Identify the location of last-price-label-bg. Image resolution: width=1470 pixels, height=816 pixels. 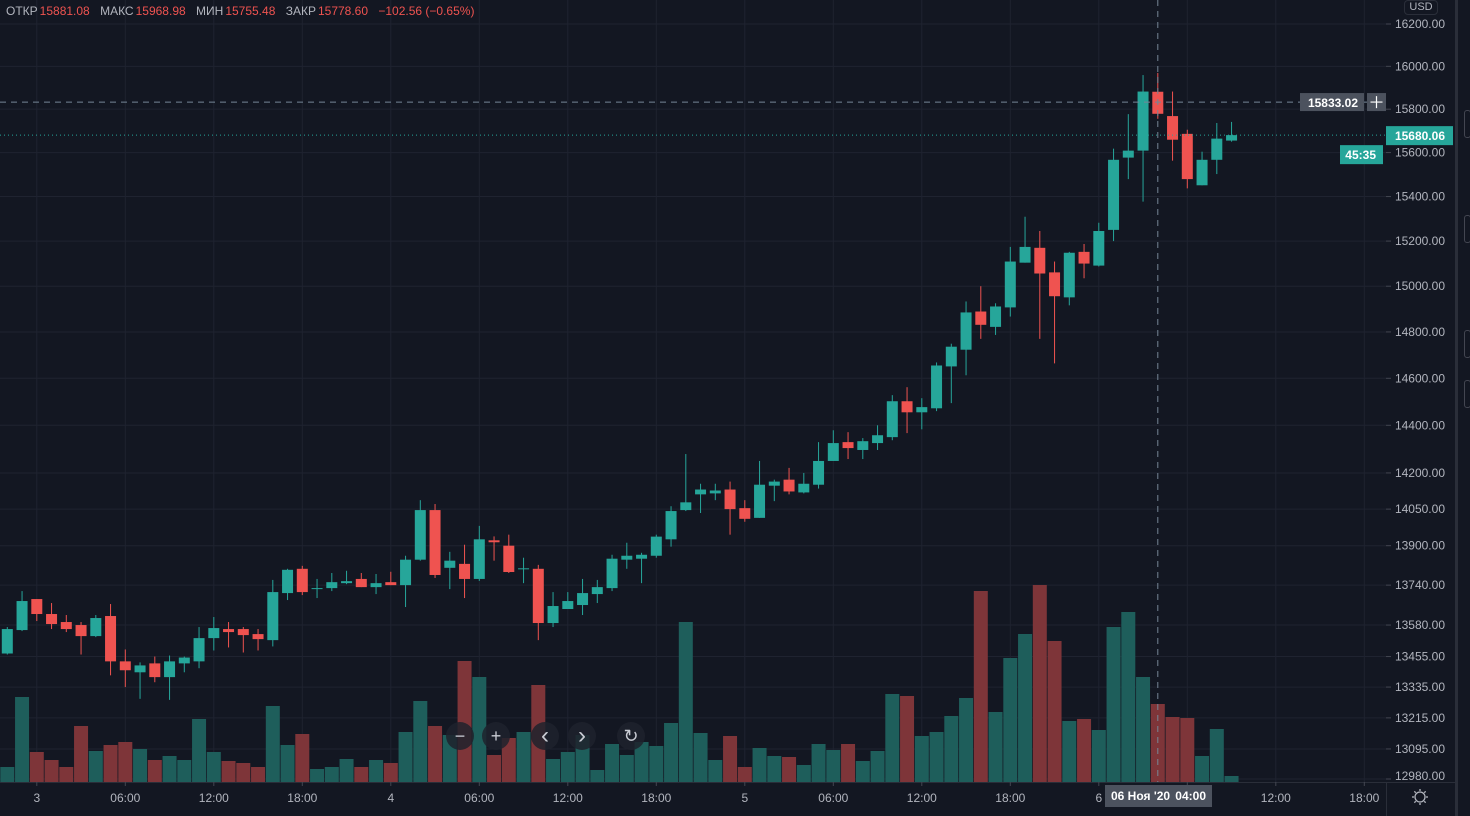
(1419, 136).